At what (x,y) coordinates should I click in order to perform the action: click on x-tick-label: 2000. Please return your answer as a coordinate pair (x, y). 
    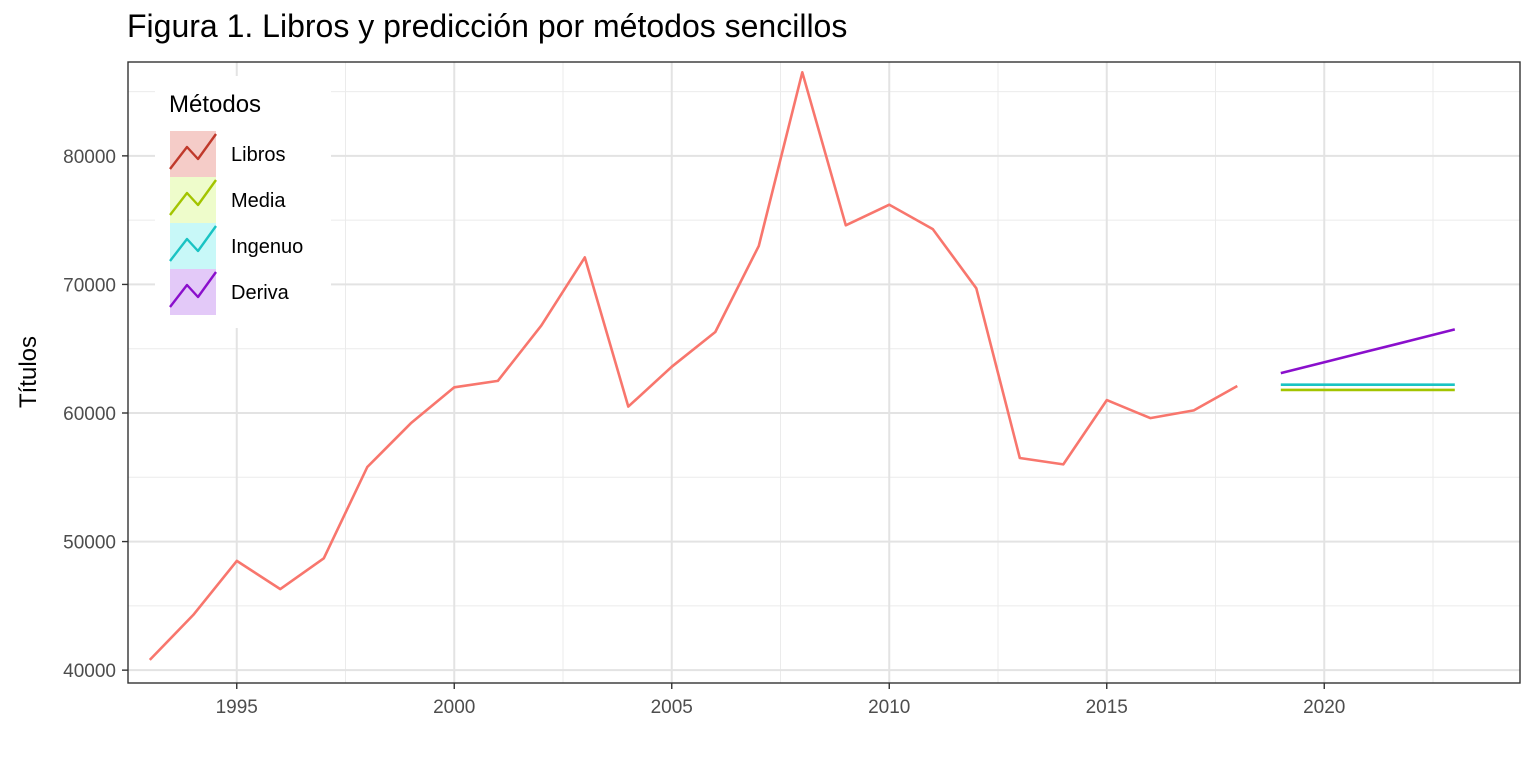
    Looking at the image, I should click on (454, 707).